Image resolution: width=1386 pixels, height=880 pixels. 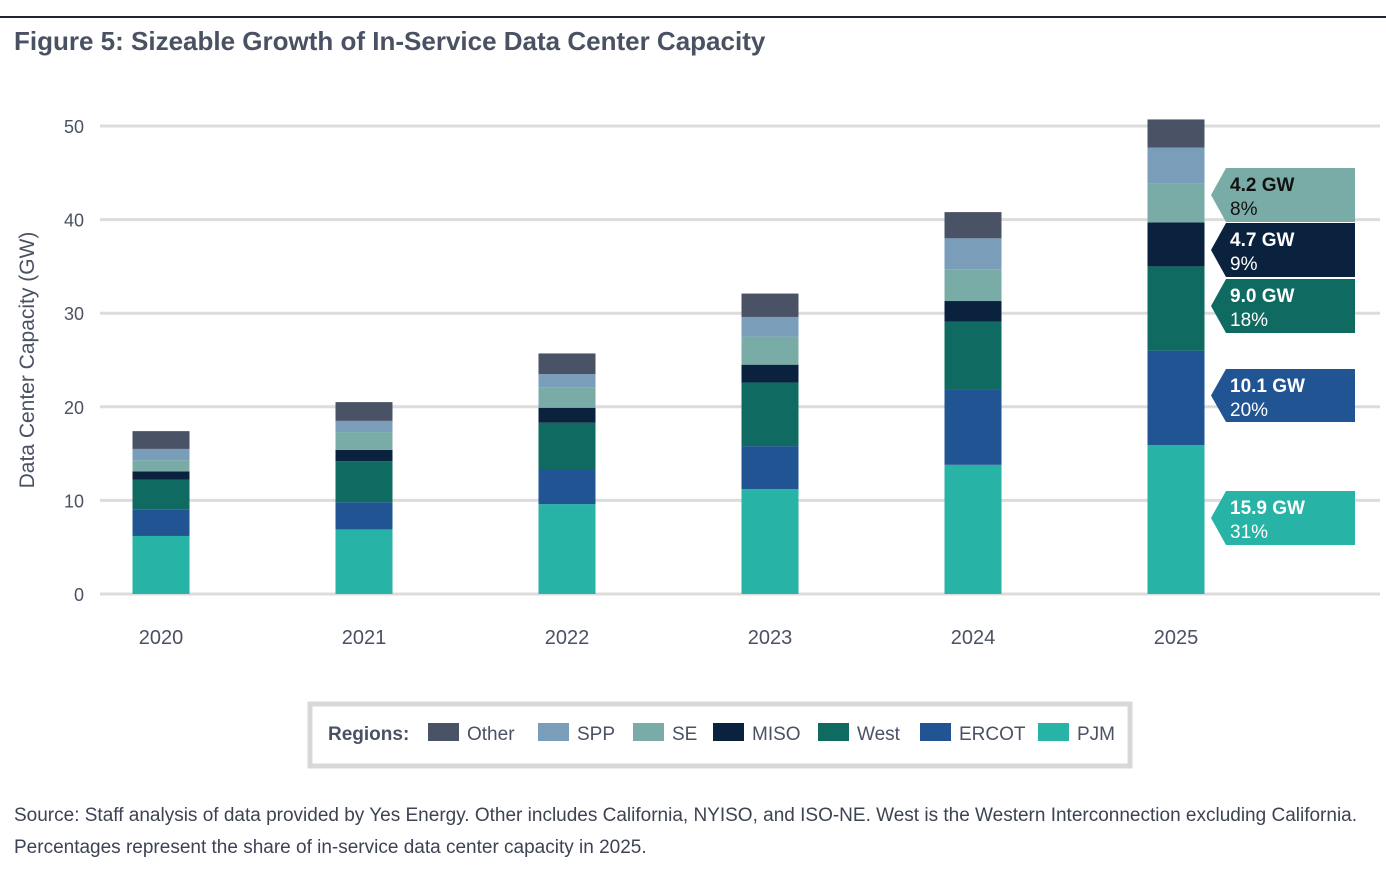 I want to click on y-tick-label: 40, so click(x=74, y=221).